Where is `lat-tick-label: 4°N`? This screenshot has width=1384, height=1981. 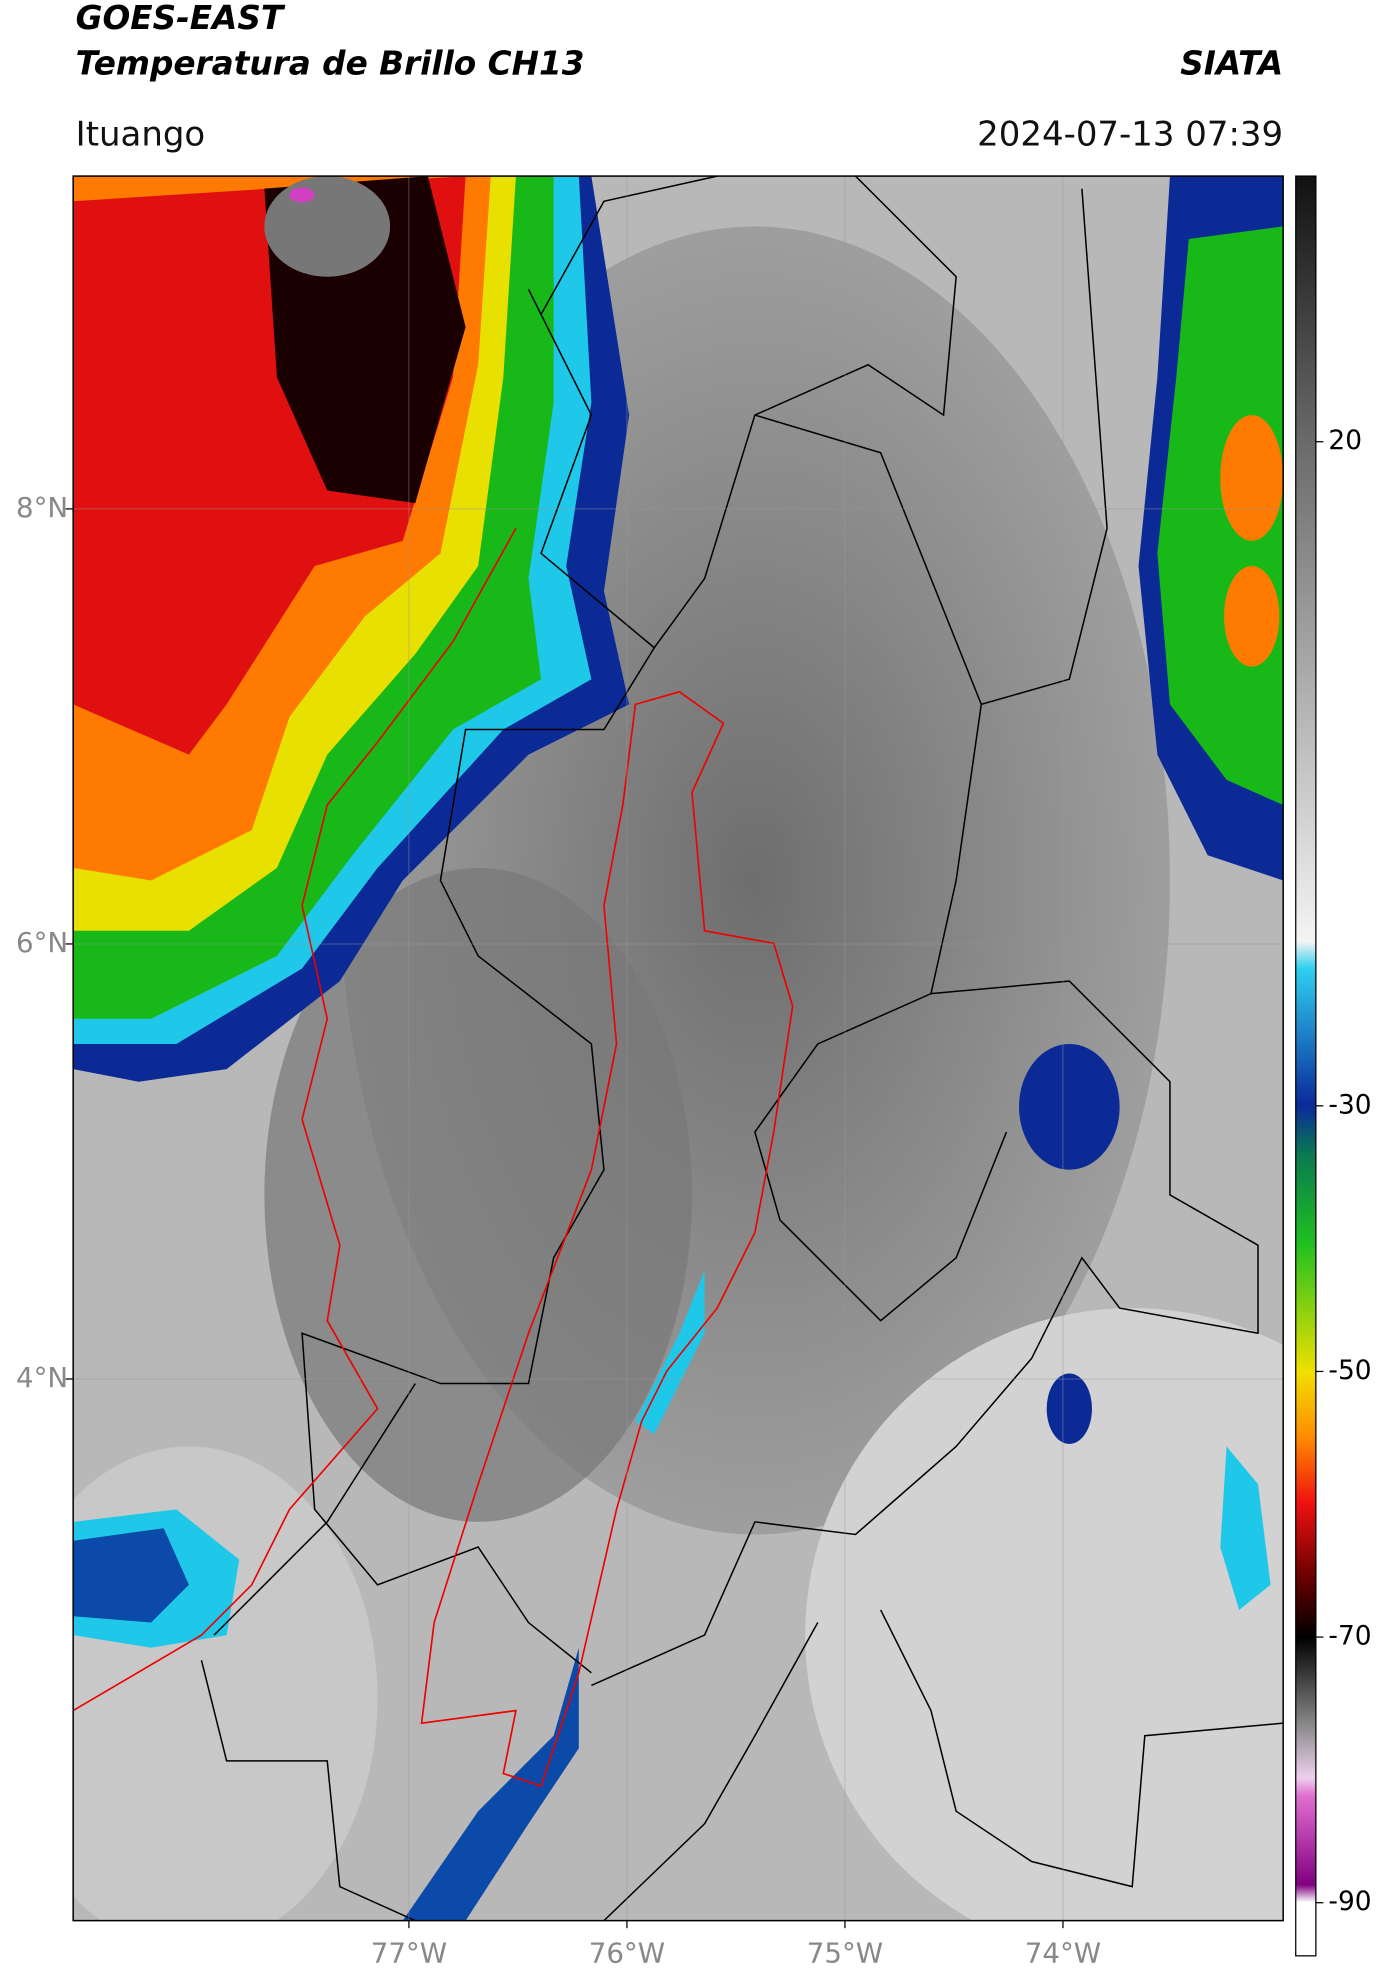
lat-tick-label: 4°N is located at coordinates (42, 1377).